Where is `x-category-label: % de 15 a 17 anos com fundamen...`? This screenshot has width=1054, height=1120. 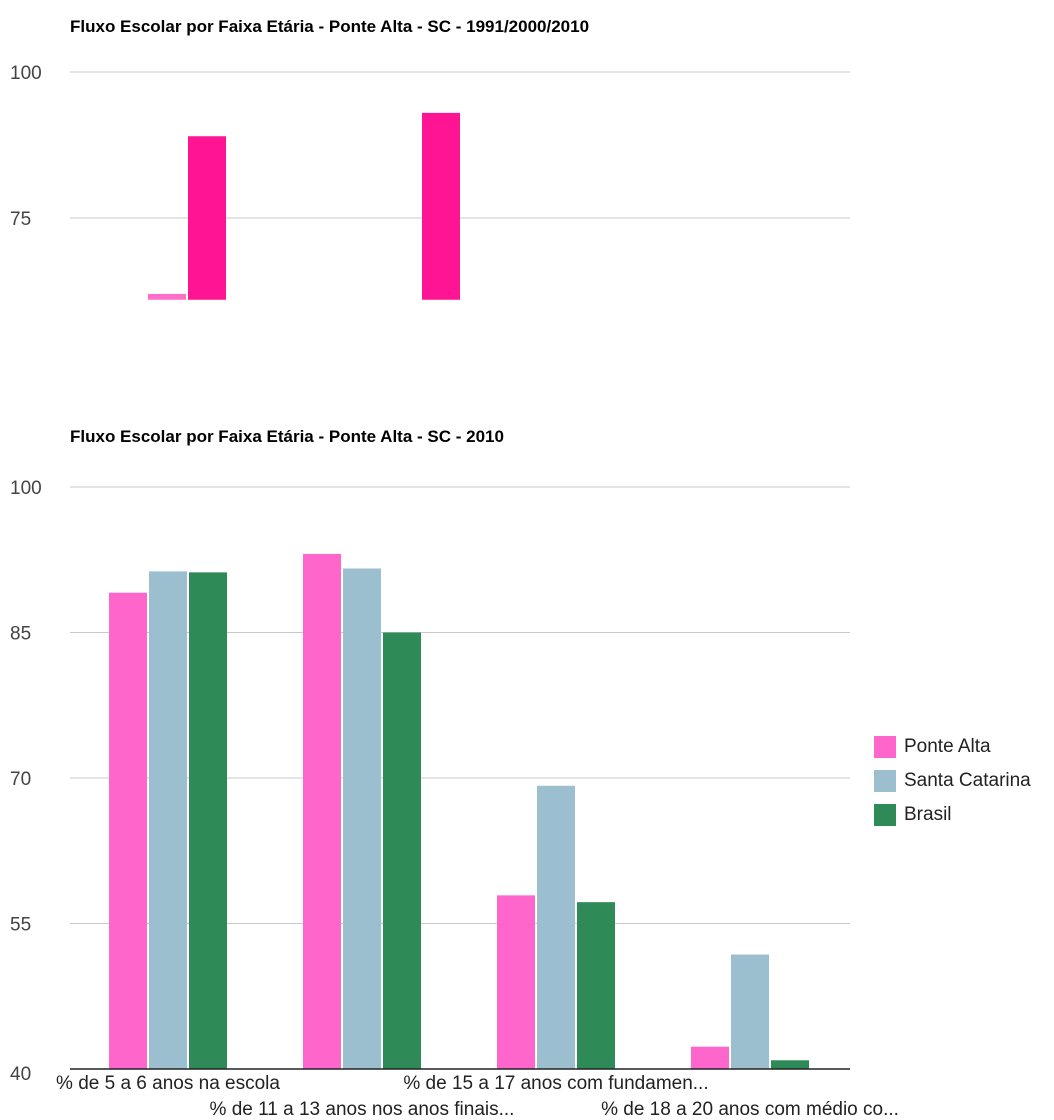
x-category-label: % de 15 a 17 anos com fundamen... is located at coordinates (555, 1083).